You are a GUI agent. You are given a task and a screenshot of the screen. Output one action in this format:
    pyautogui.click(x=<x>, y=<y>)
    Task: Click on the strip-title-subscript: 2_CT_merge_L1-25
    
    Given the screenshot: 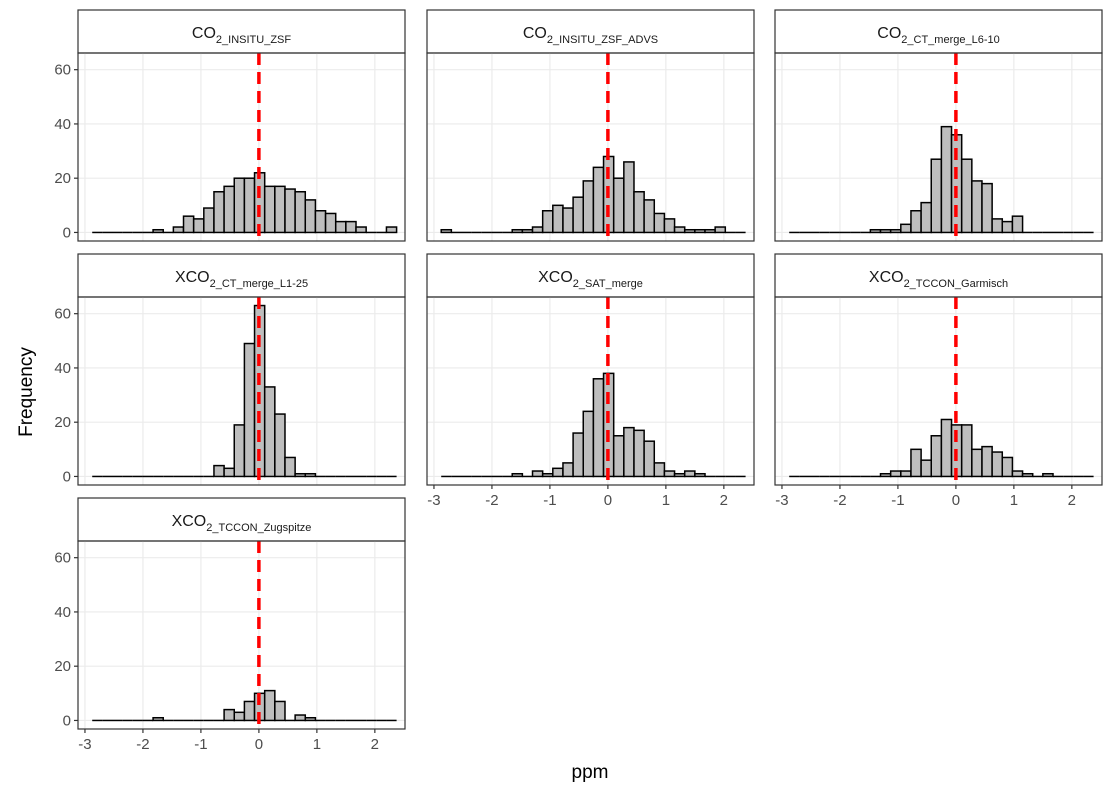 What is the action you would take?
    pyautogui.click(x=259, y=284)
    